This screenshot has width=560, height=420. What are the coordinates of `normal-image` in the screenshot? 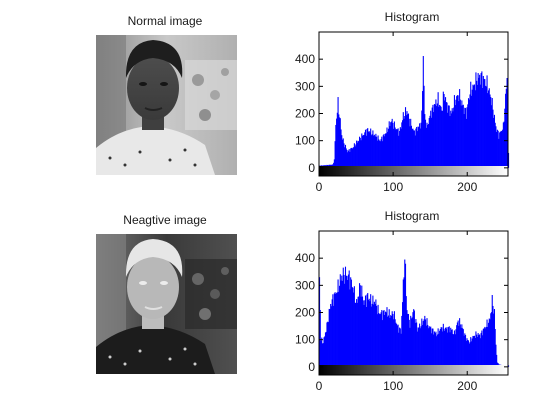 It's located at (166, 105).